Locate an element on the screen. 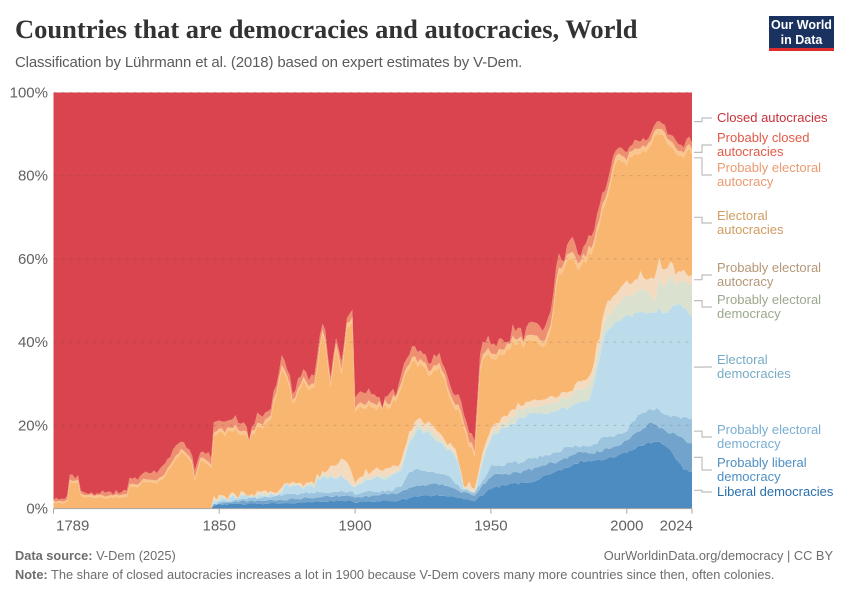 This screenshot has height=600, width=850. svg-text: 20% is located at coordinates (33, 425).